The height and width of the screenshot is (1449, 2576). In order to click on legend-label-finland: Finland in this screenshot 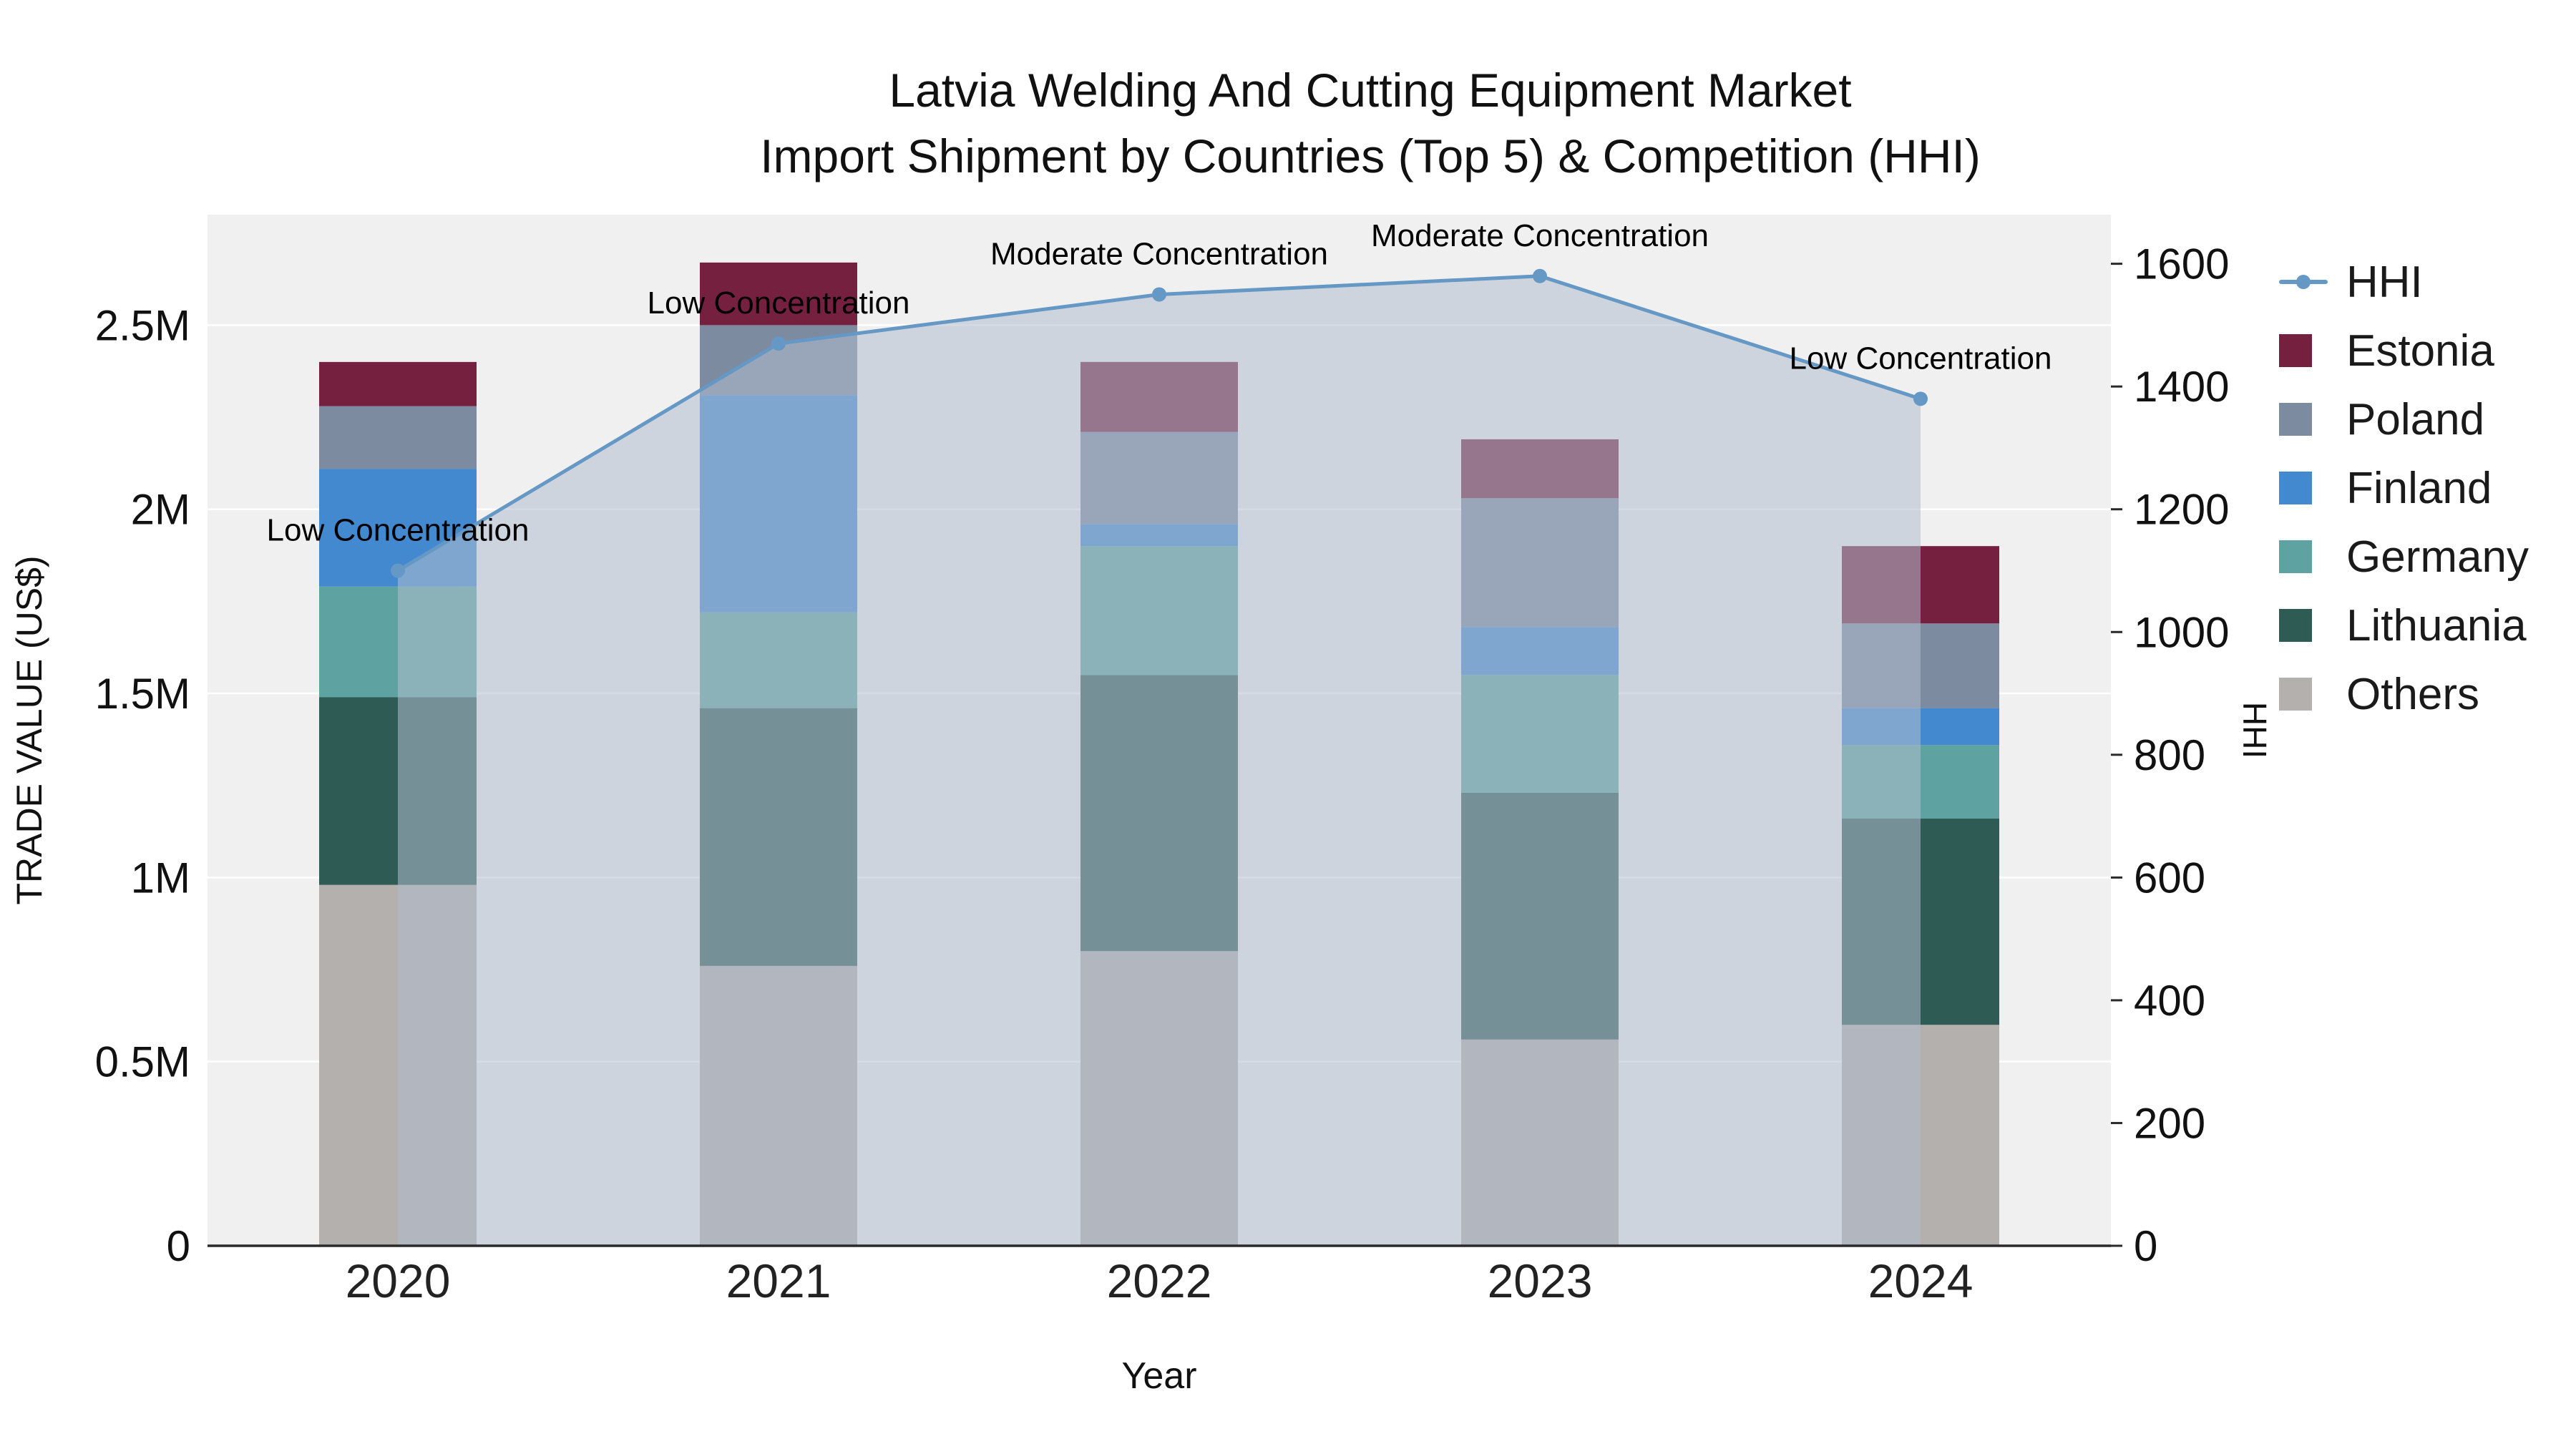, I will do `click(2419, 488)`.